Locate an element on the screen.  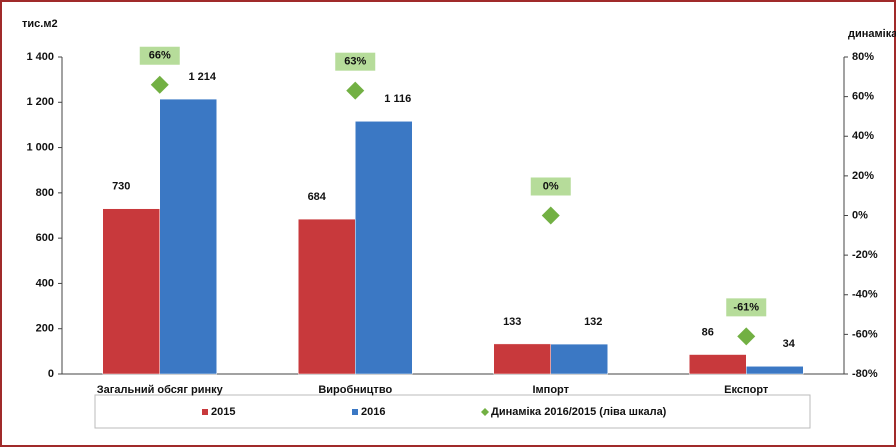
x-tick-label: Експорт is located at coordinates (746, 390).